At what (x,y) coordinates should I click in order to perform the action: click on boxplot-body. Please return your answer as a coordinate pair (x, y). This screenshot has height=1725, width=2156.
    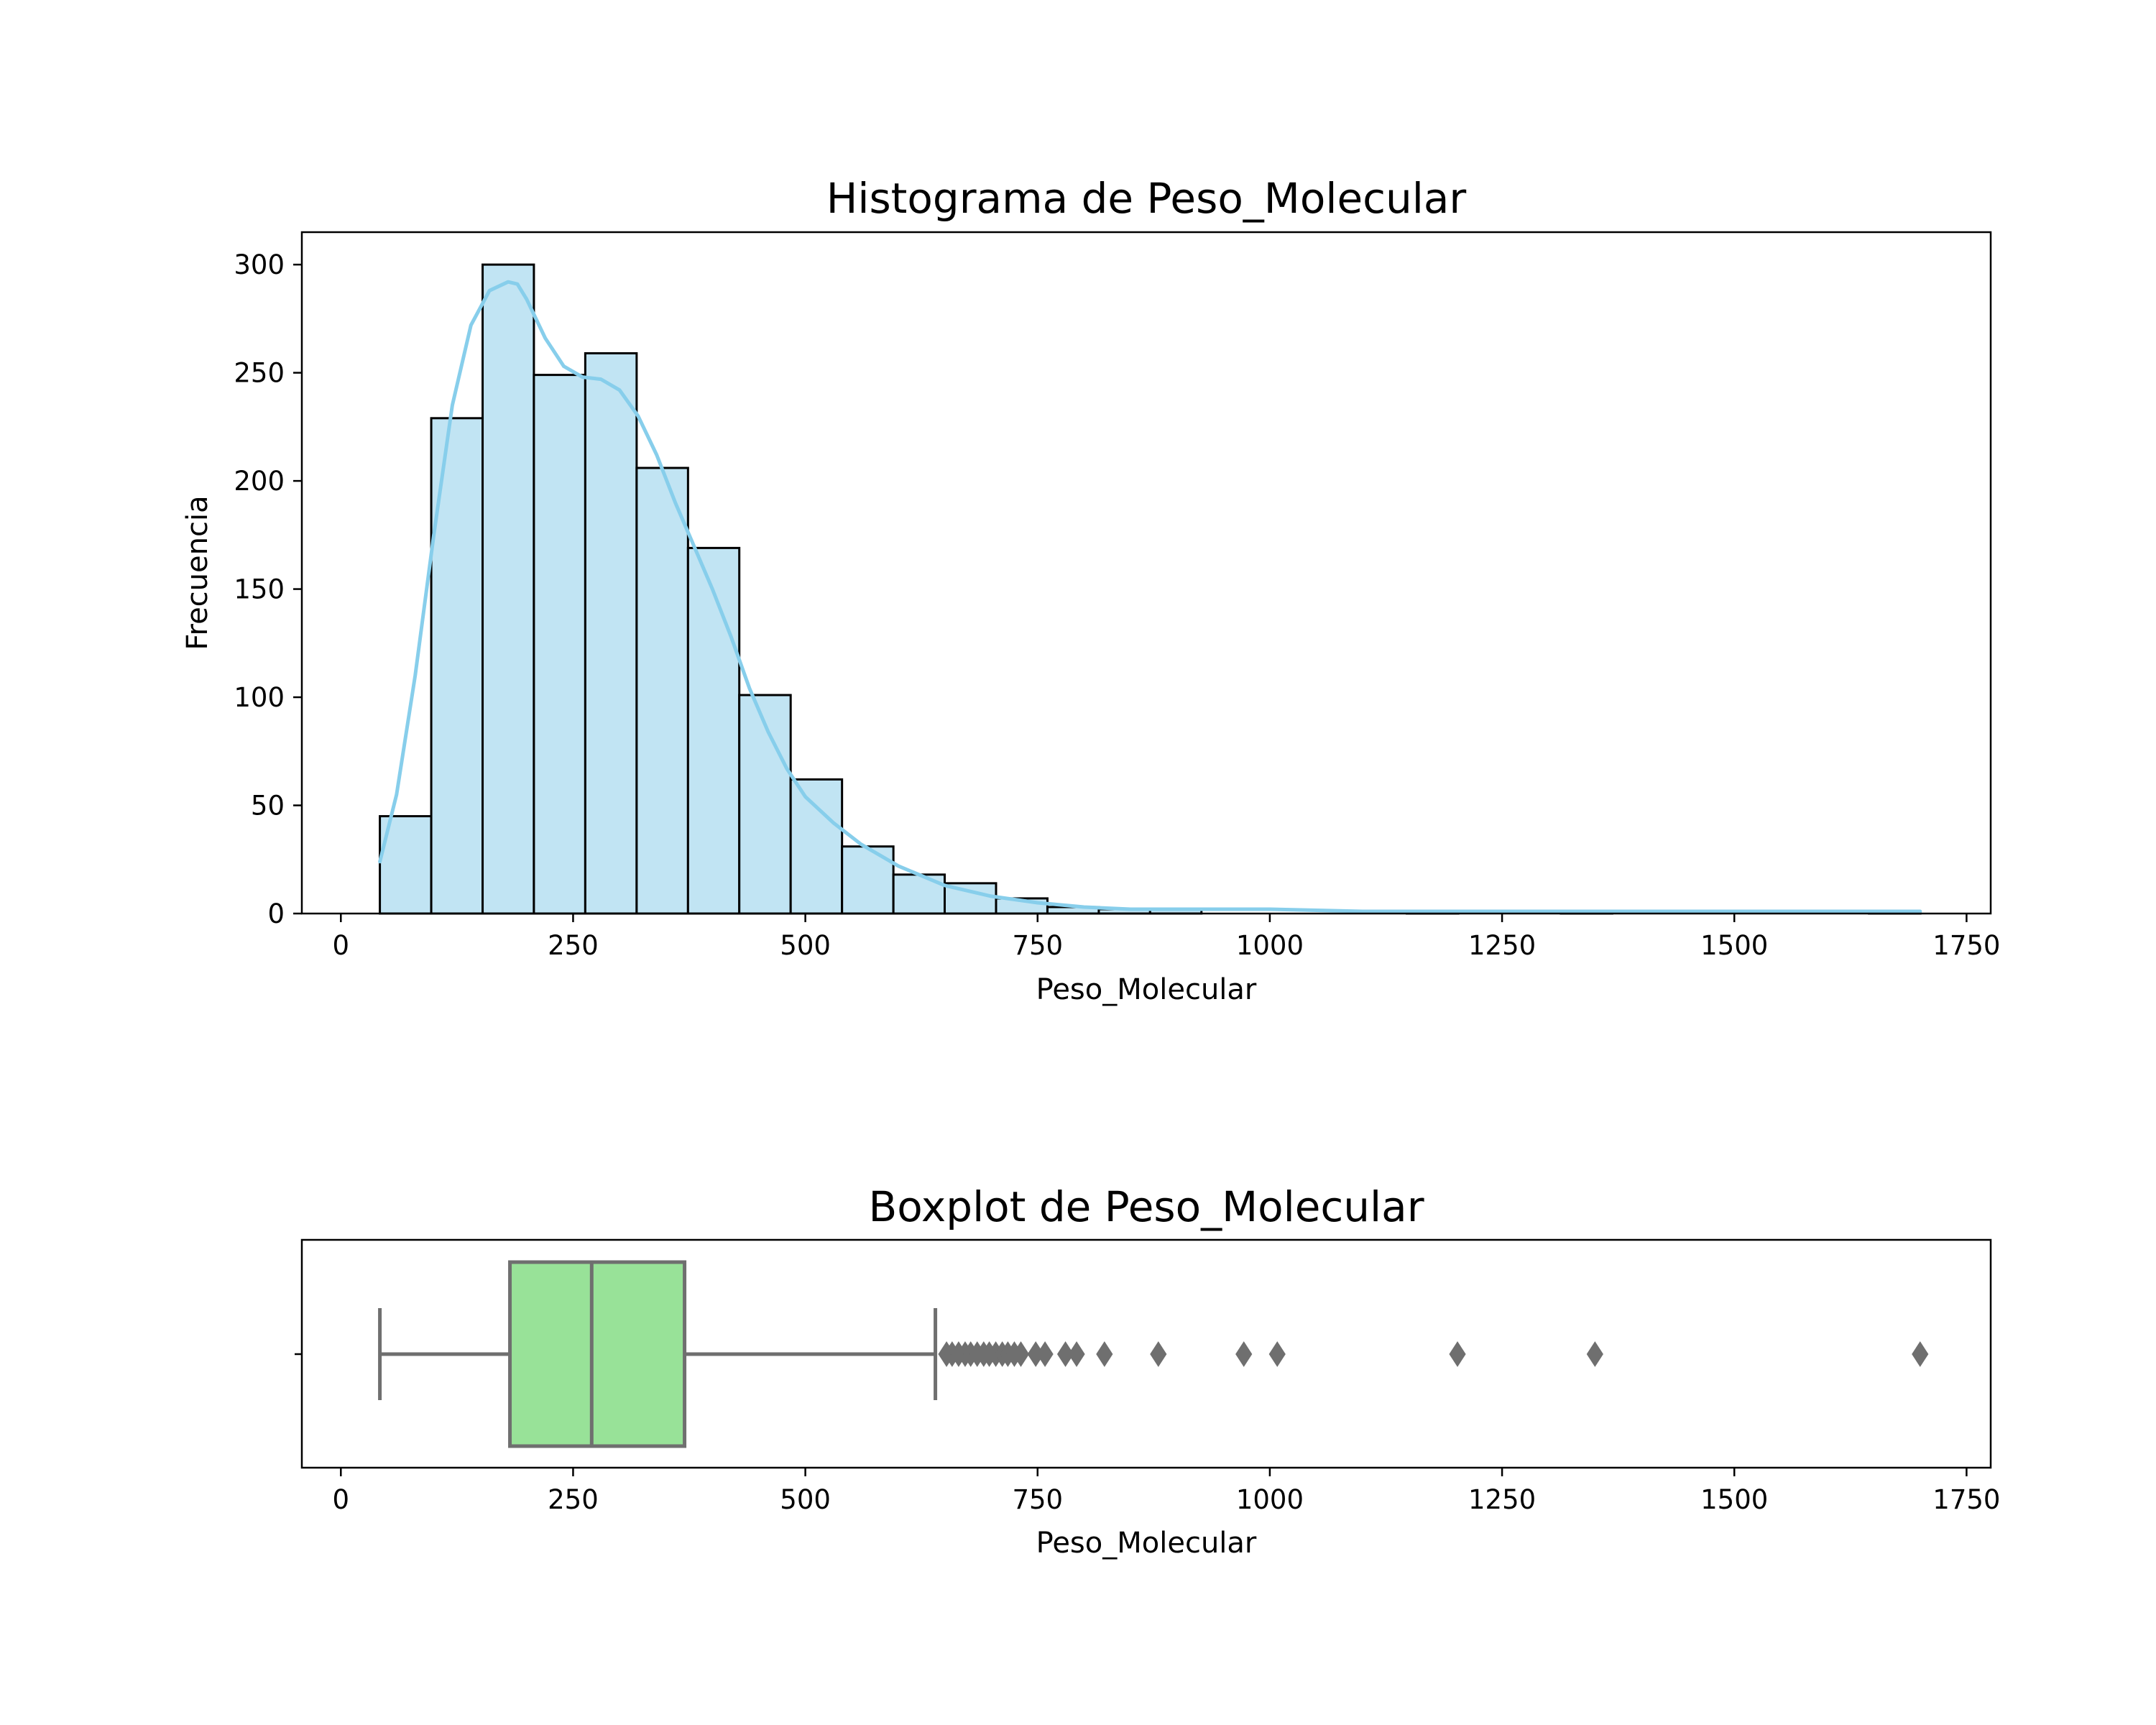
    Looking at the image, I should click on (658, 1354).